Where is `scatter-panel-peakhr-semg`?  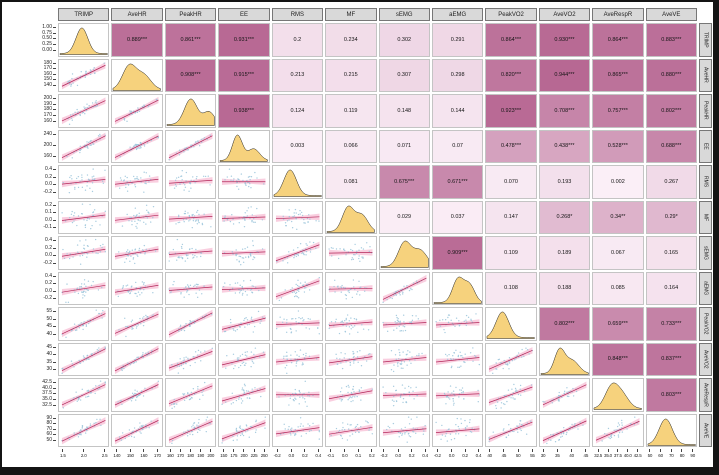 scatter-panel-peakhr-semg is located at coordinates (190, 253).